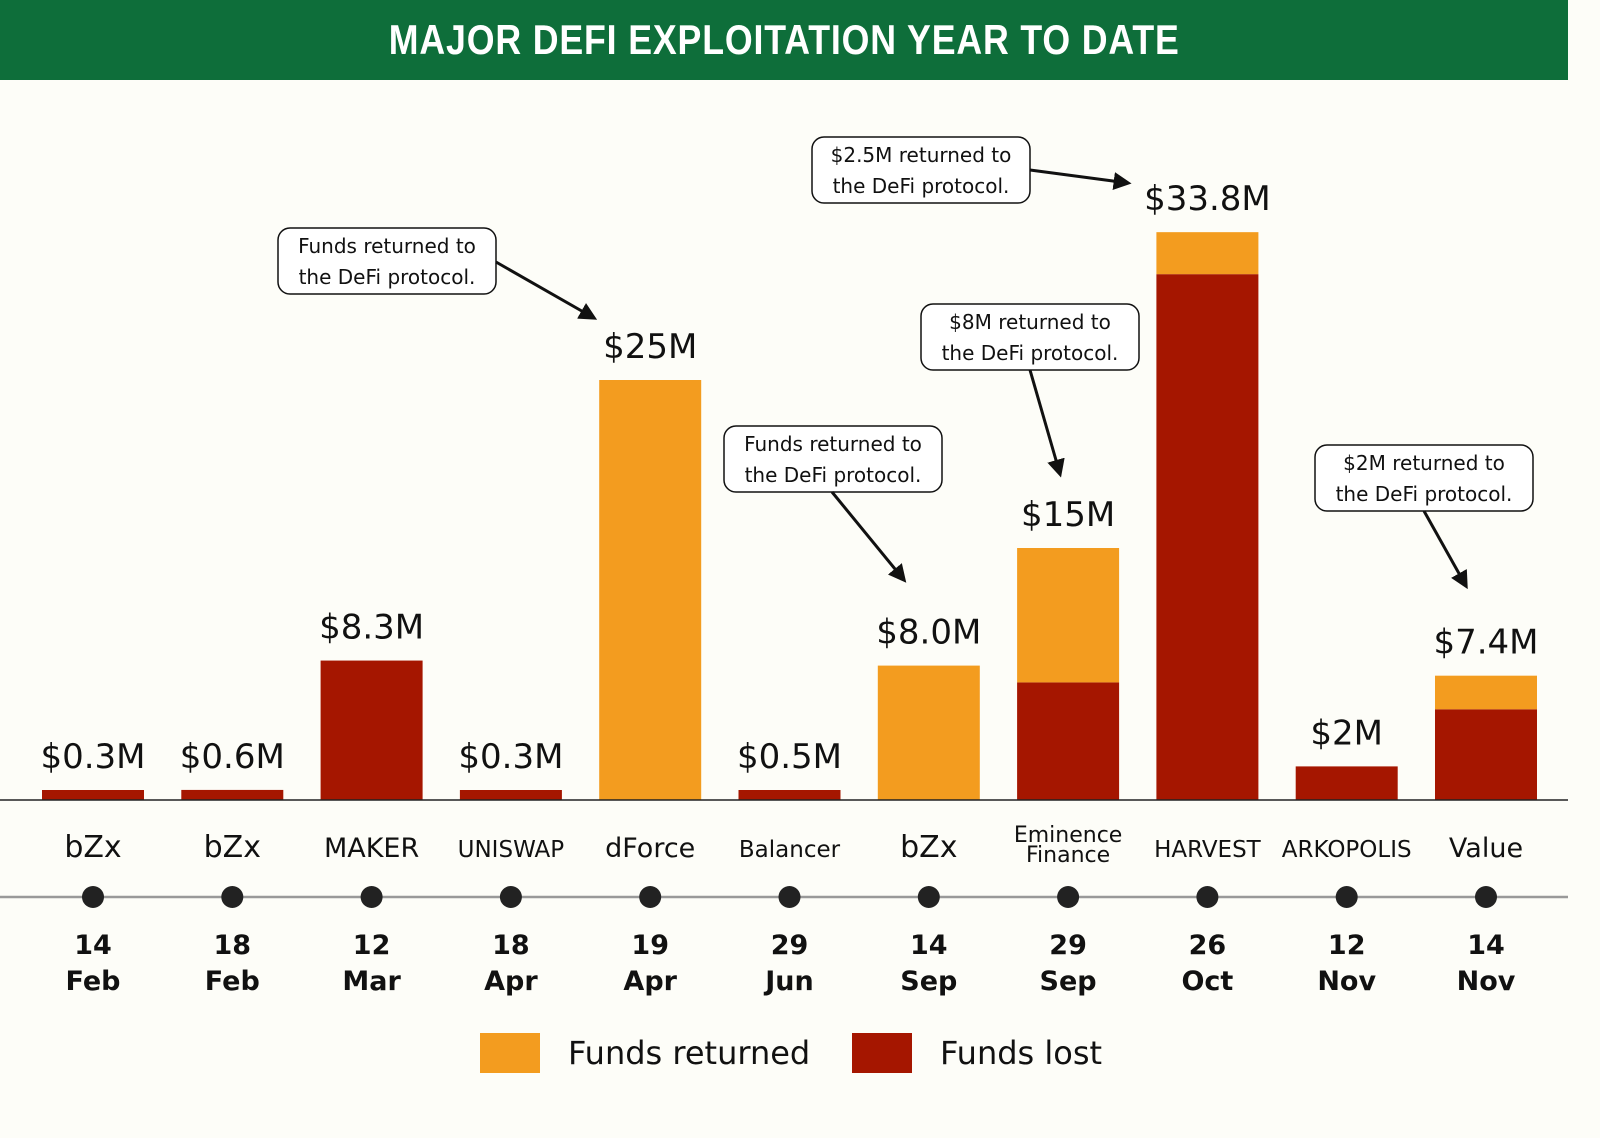  I want to click on protocol-label: Value, so click(1486, 848).